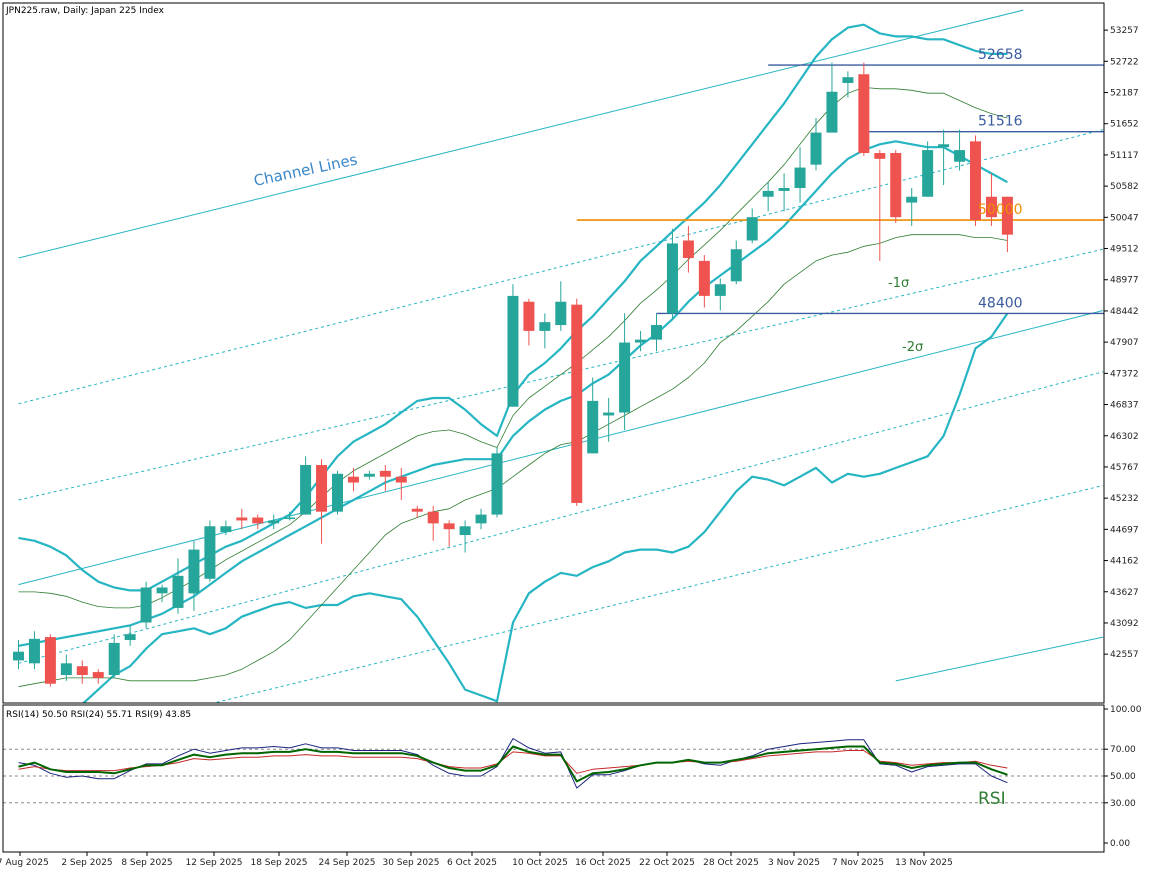 Image resolution: width=1152 pixels, height=870 pixels. What do you see at coordinates (794, 863) in the screenshot?
I see `xtick-label-12: 3 Nov 2025` at bounding box center [794, 863].